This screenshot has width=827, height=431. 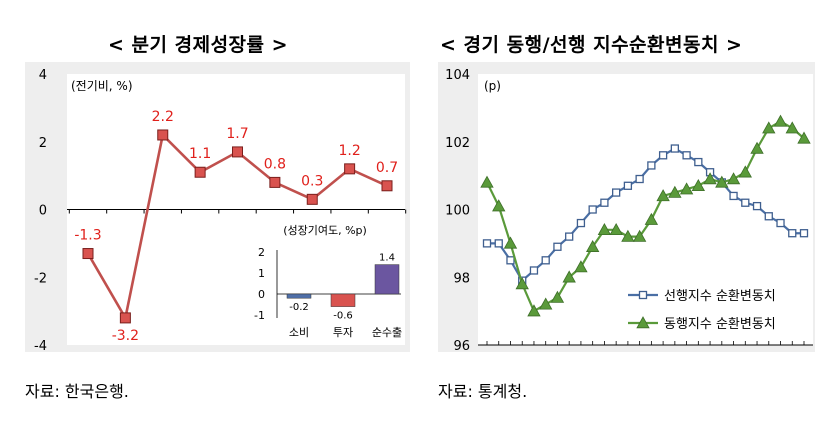 I want to click on y-tick-label: 102, so click(x=457, y=143).